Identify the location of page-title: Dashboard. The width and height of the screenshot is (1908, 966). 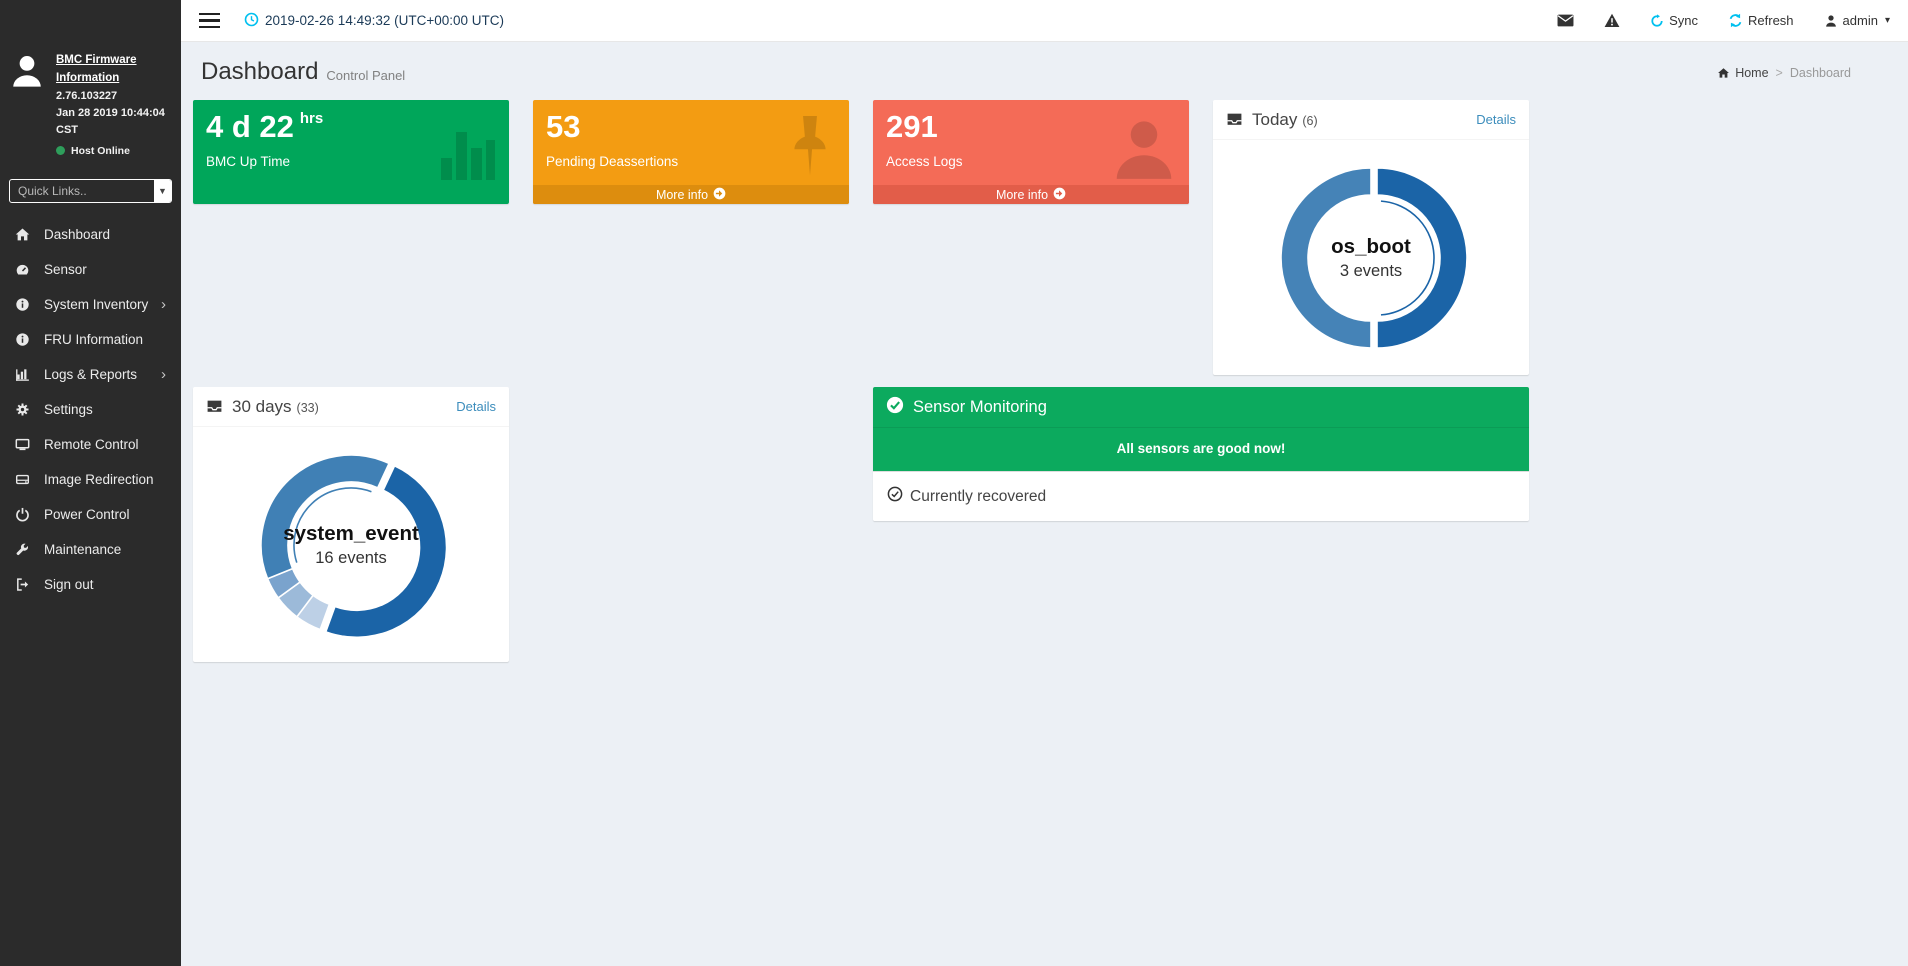
(260, 71).